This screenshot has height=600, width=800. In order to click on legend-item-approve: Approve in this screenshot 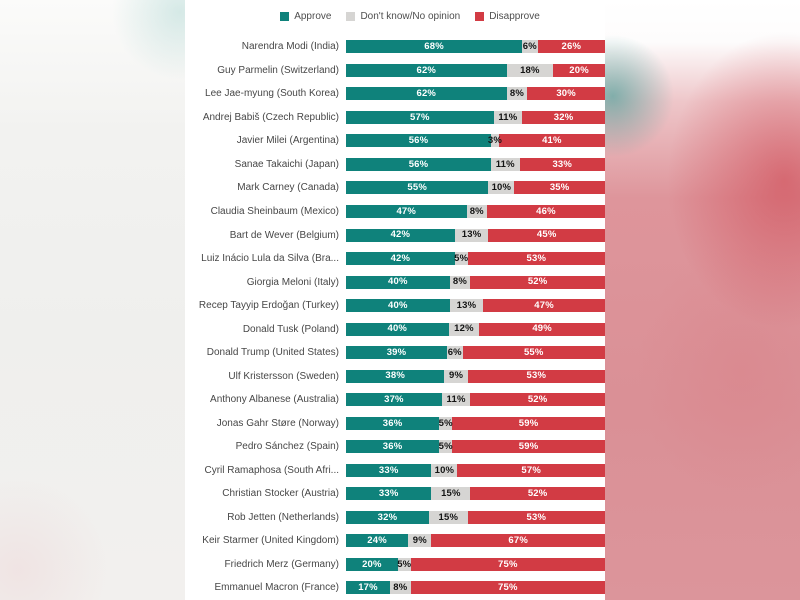, I will do `click(305, 16)`.